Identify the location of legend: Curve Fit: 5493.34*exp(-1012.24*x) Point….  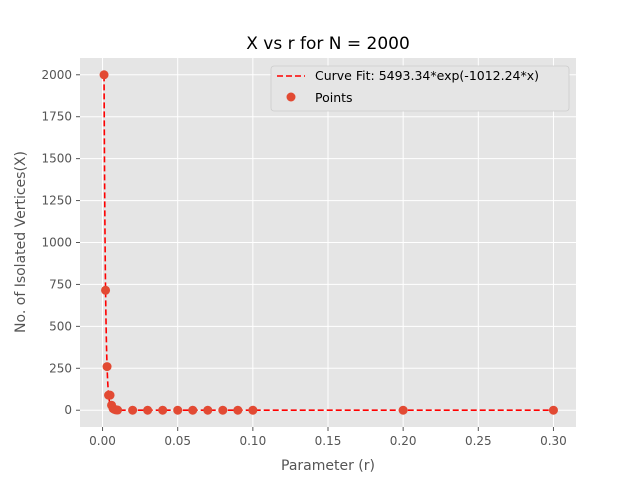
(420, 88).